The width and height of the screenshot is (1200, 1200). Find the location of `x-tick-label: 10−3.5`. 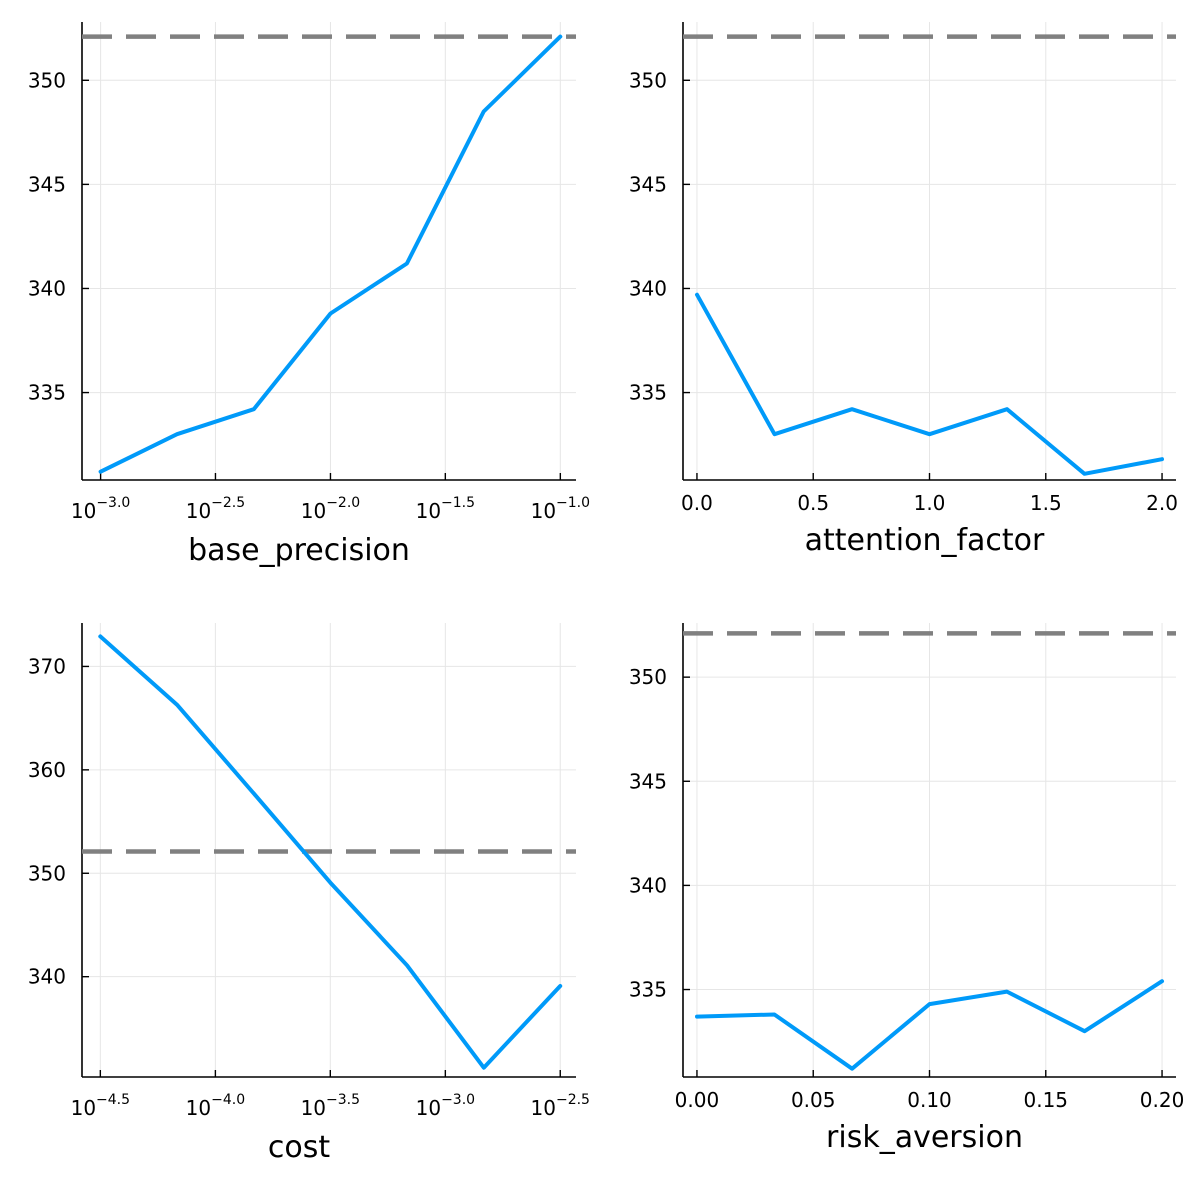

x-tick-label: 10−3.5 is located at coordinates (330, 1106).